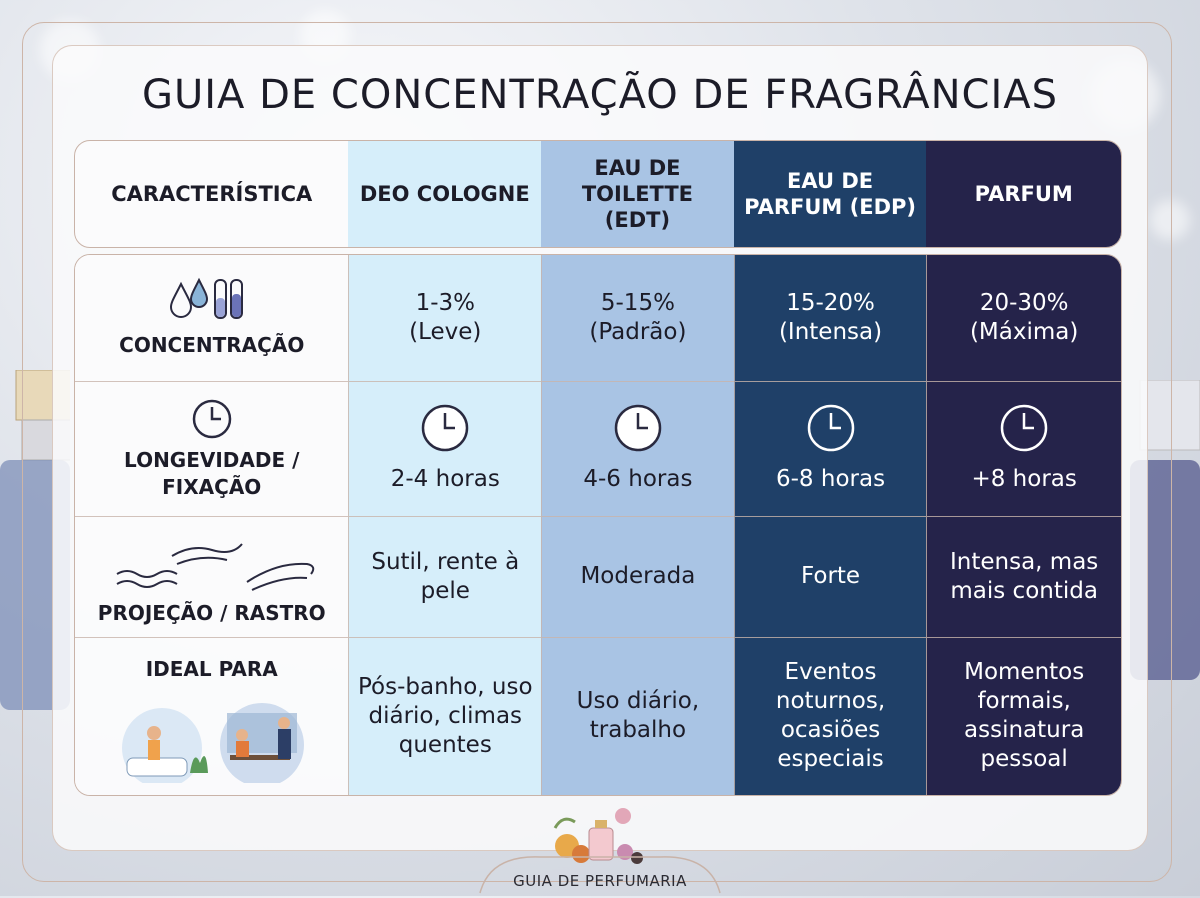  I want to click on concentration-qualifier: (Intensa), so click(830, 331).